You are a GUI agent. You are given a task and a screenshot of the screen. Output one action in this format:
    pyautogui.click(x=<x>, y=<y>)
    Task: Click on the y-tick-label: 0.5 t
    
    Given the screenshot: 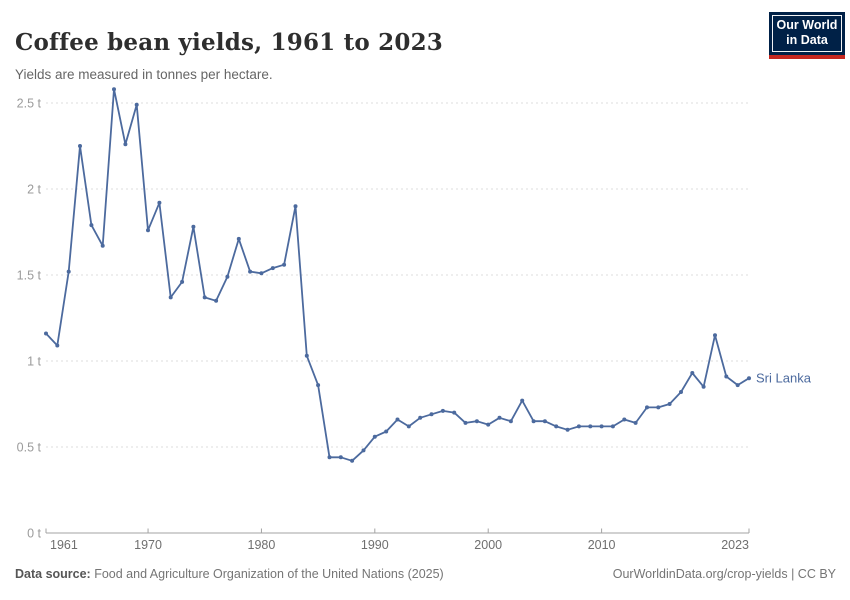 What is the action you would take?
    pyautogui.click(x=29, y=448)
    